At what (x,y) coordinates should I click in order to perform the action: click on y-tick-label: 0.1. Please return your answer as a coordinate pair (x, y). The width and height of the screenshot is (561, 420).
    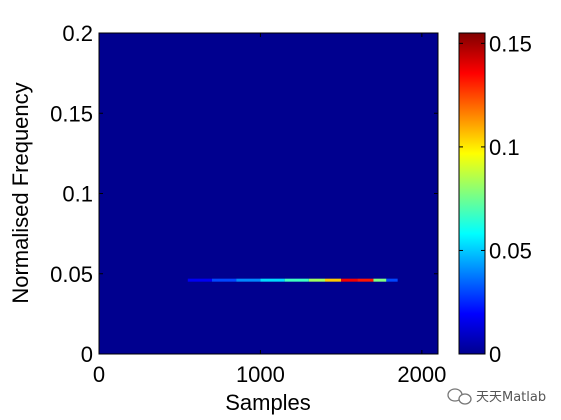
    Looking at the image, I should click on (77, 194).